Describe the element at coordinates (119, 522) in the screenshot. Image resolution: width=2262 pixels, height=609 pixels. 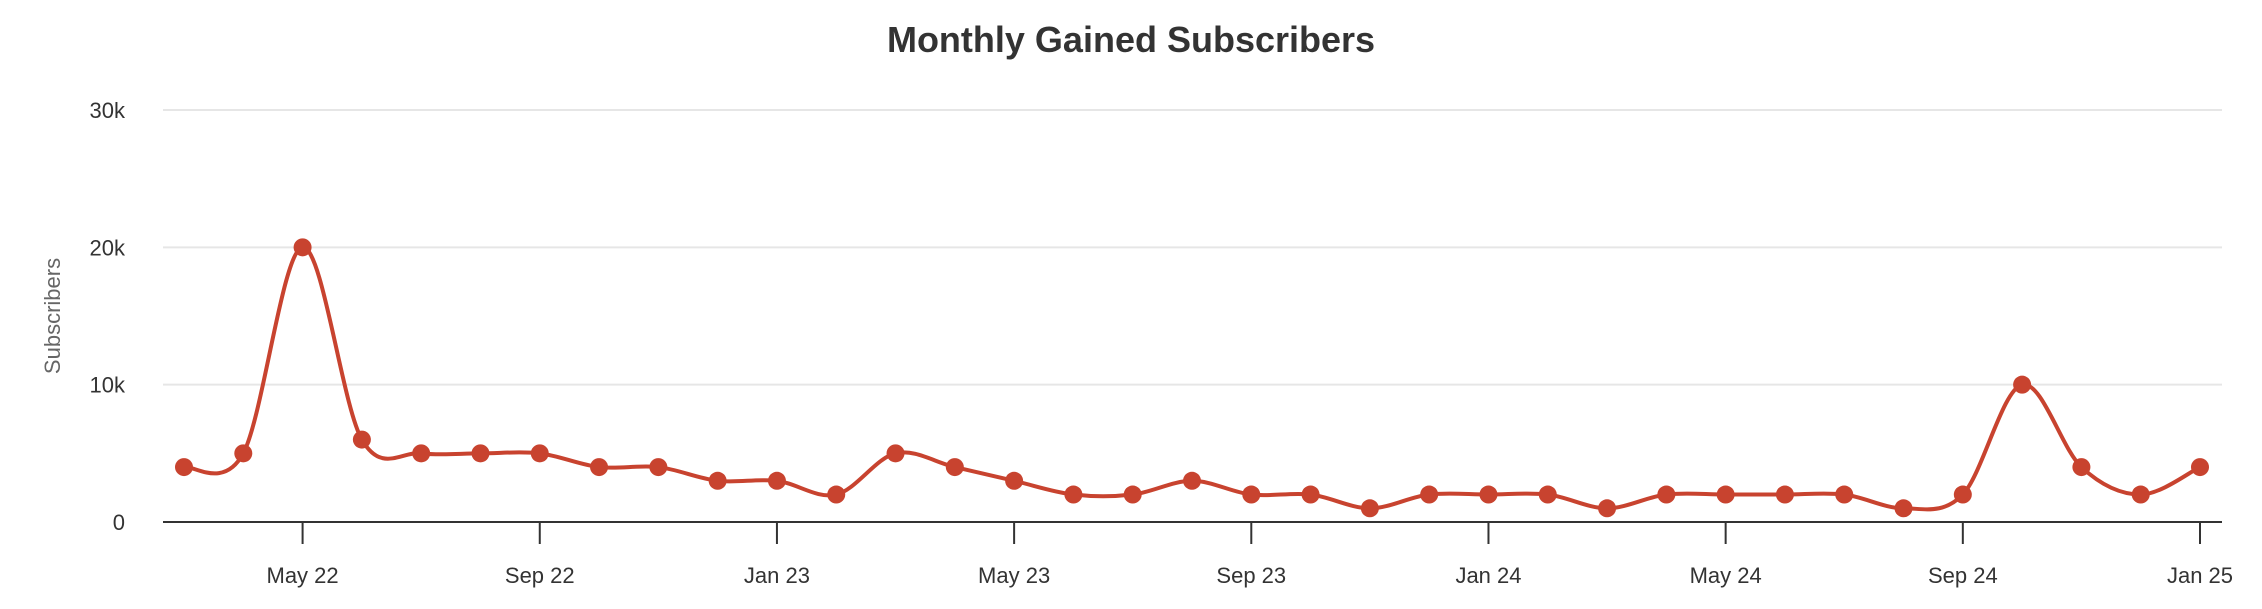
I see `y-tick-label: 0` at that location.